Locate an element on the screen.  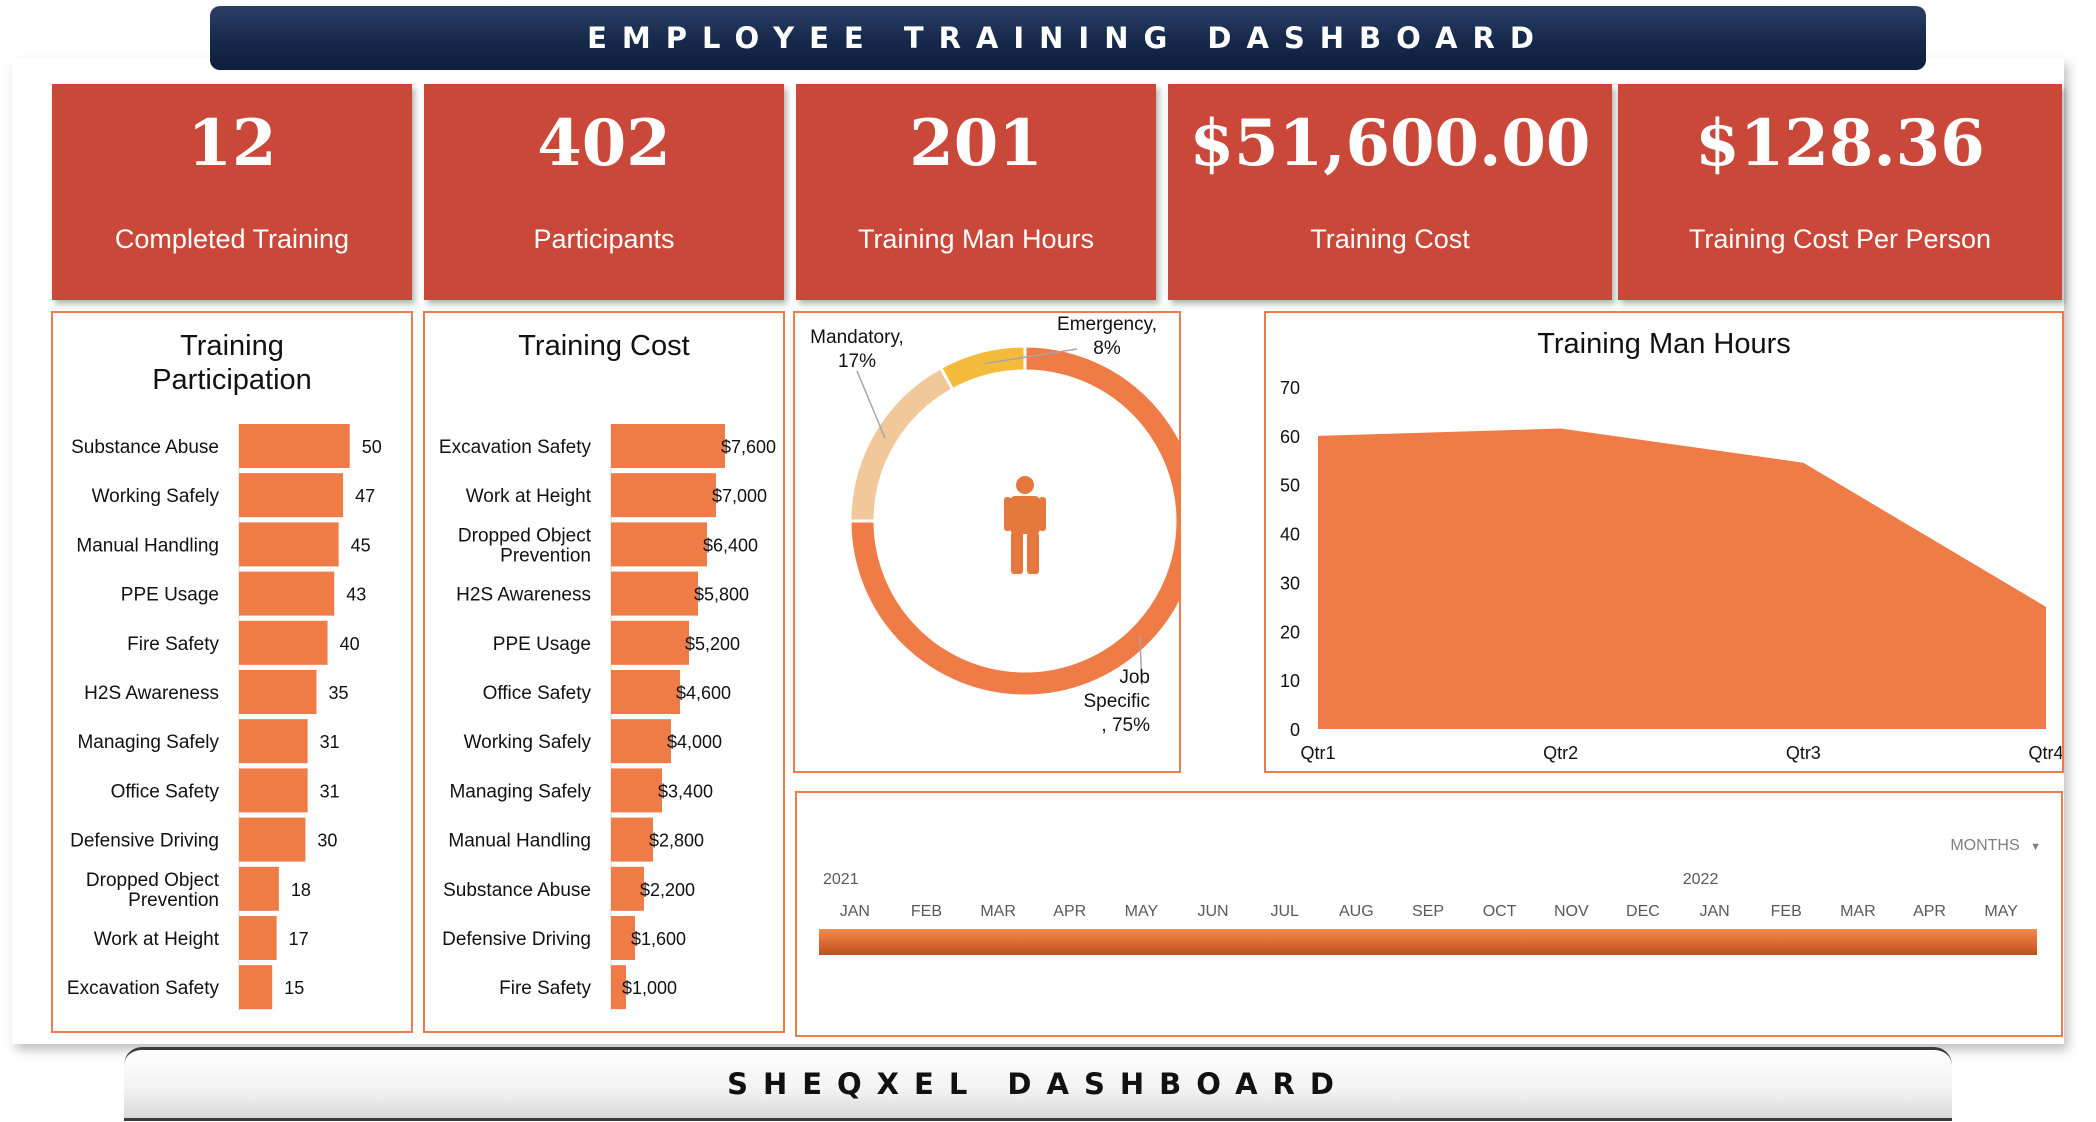
data-label: 40 is located at coordinates (350, 644).